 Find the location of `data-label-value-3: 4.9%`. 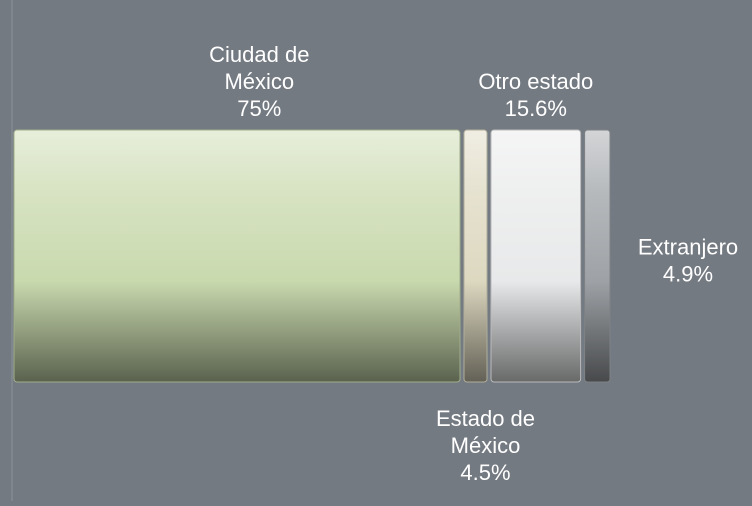

data-label-value-3: 4.9% is located at coordinates (688, 274).